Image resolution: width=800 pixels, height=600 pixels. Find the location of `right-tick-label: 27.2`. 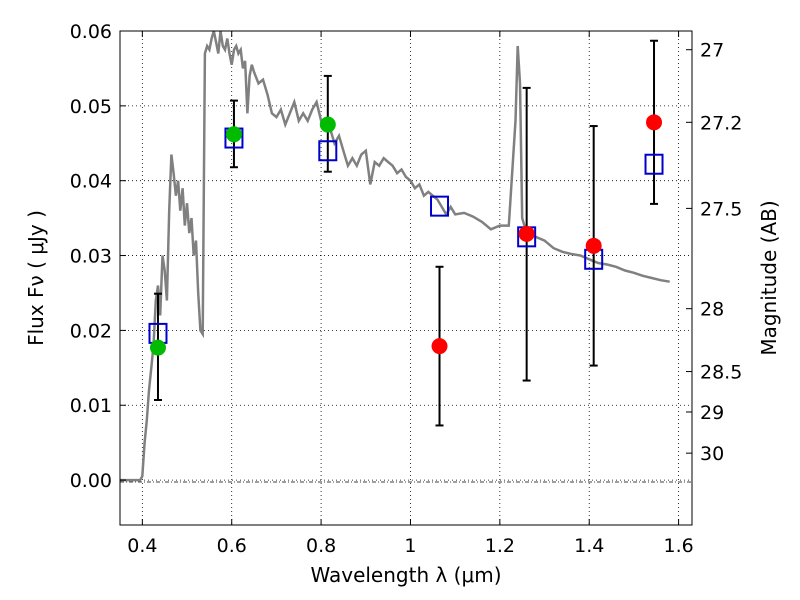

right-tick-label: 27.2 is located at coordinates (721, 123).